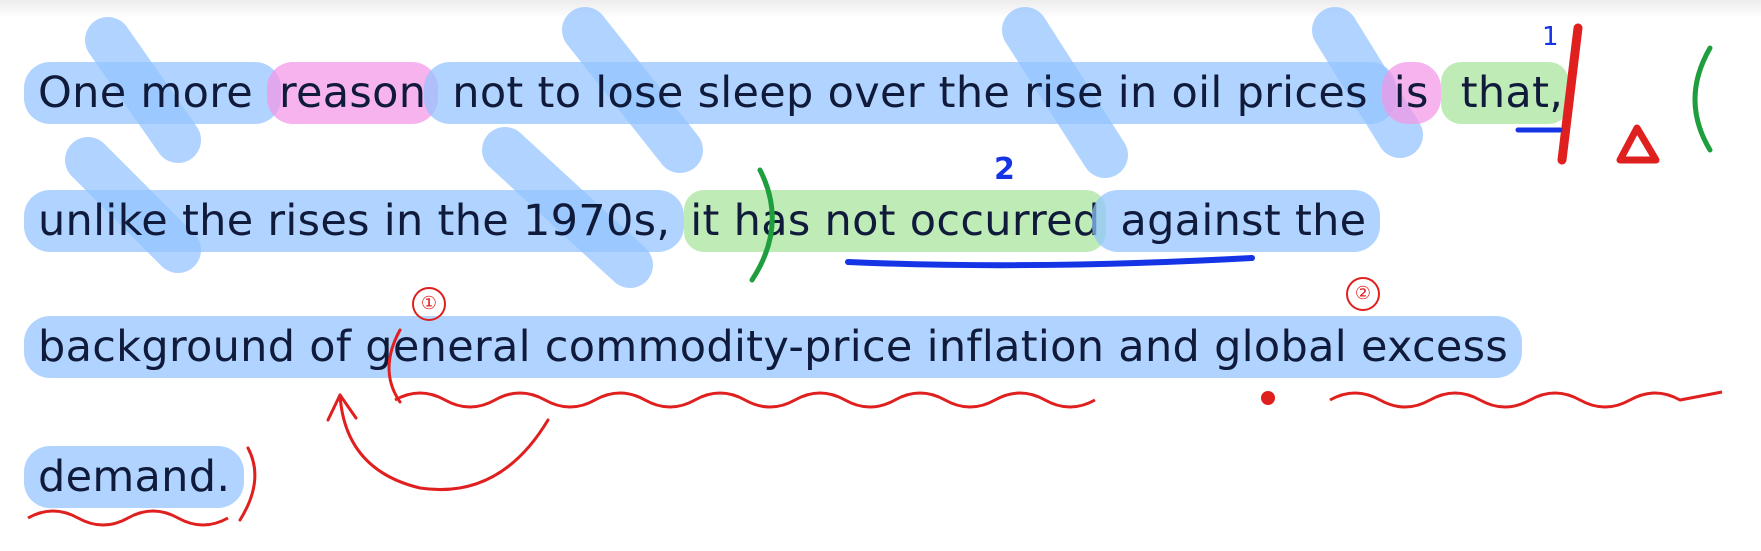  What do you see at coordinates (1638, 144) in the screenshot?
I see `red-triangle-mark` at bounding box center [1638, 144].